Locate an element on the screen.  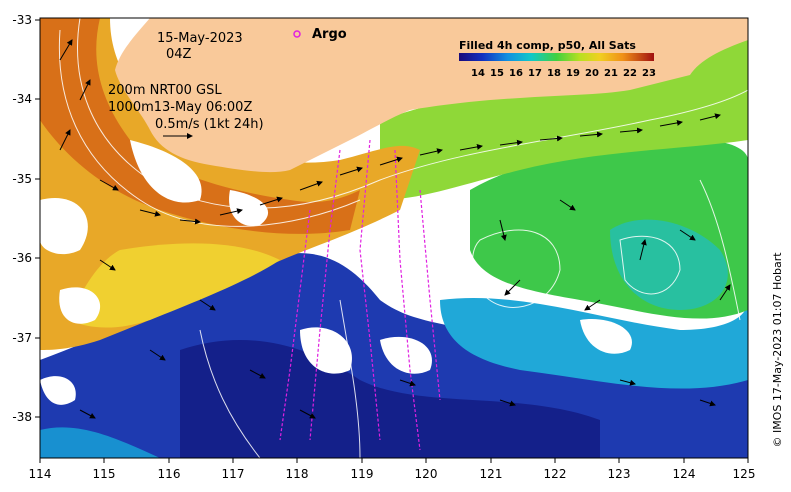
lon-tick-label: 116 is located at coordinates (169, 474).